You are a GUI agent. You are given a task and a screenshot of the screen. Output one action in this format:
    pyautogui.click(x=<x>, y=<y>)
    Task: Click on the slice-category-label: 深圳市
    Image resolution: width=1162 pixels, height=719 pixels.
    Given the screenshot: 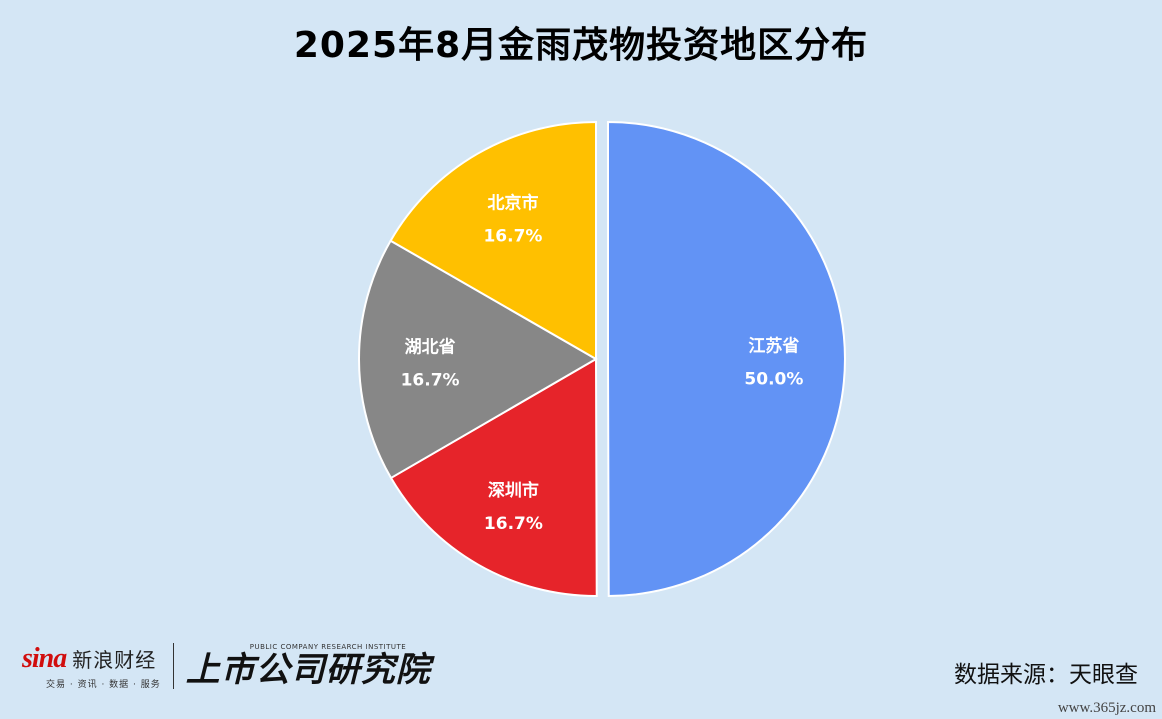 What is the action you would take?
    pyautogui.click(x=513, y=490)
    